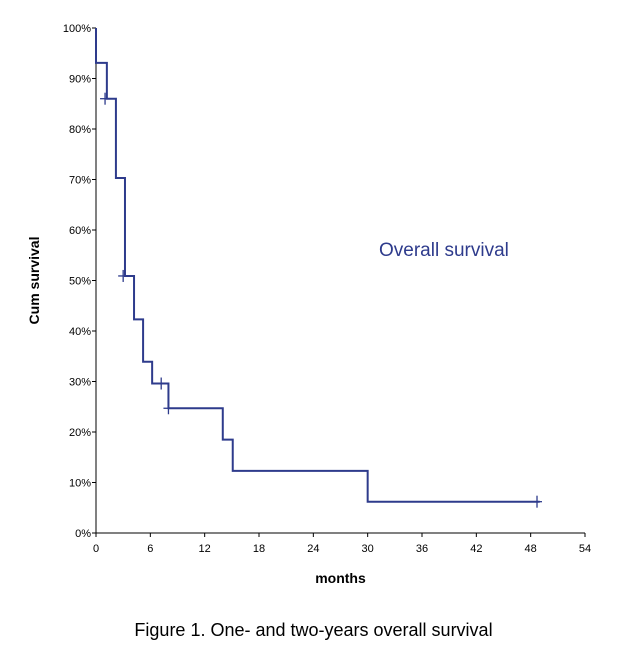  What do you see at coordinates (585, 549) in the screenshot?
I see `x-tick-label: 54` at bounding box center [585, 549].